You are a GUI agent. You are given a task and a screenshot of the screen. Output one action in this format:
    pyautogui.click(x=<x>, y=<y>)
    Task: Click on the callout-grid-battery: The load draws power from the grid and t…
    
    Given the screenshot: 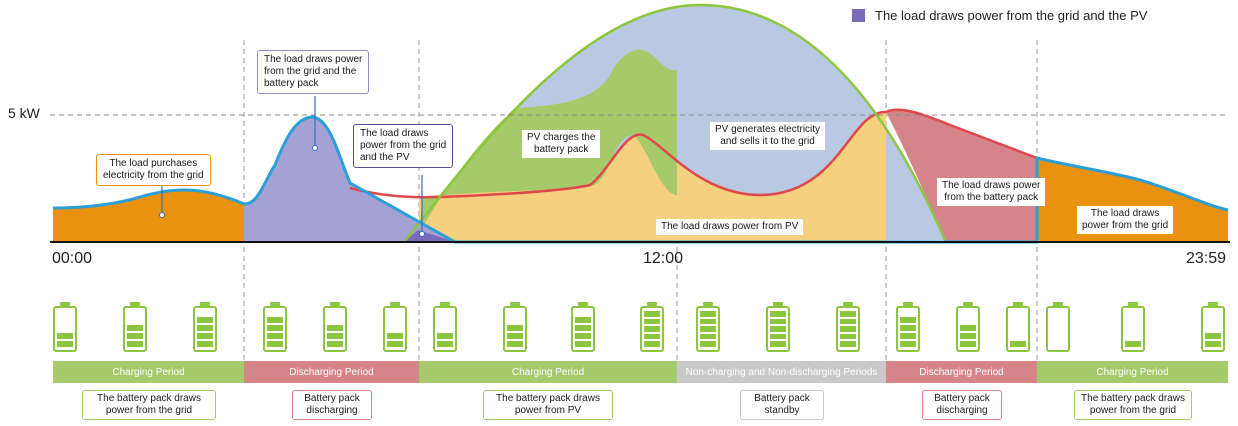 What is the action you would take?
    pyautogui.click(x=313, y=72)
    